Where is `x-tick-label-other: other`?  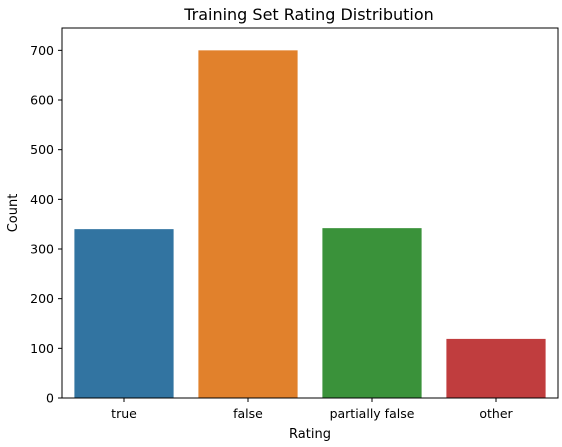 x-tick-label-other: other is located at coordinates (496, 413).